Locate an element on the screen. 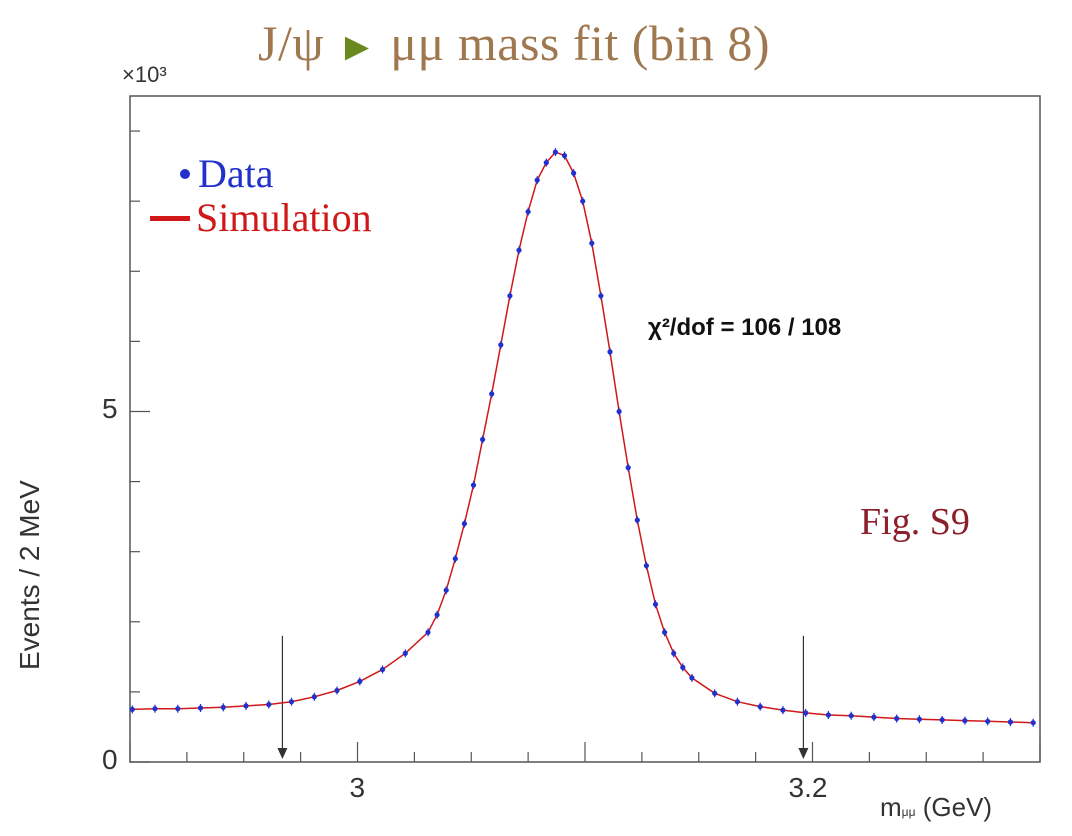 Image resolution: width=1072 pixels, height=836 pixels. x-axis-label: mμμ (GeV) is located at coordinates (936, 807).